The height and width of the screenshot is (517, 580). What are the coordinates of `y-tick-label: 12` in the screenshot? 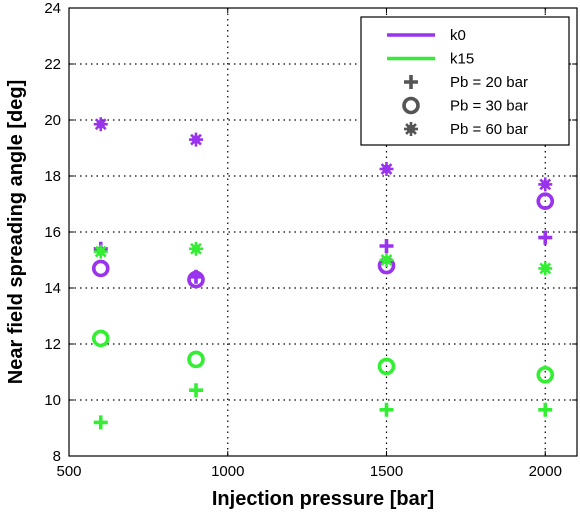 It's located at (52, 344).